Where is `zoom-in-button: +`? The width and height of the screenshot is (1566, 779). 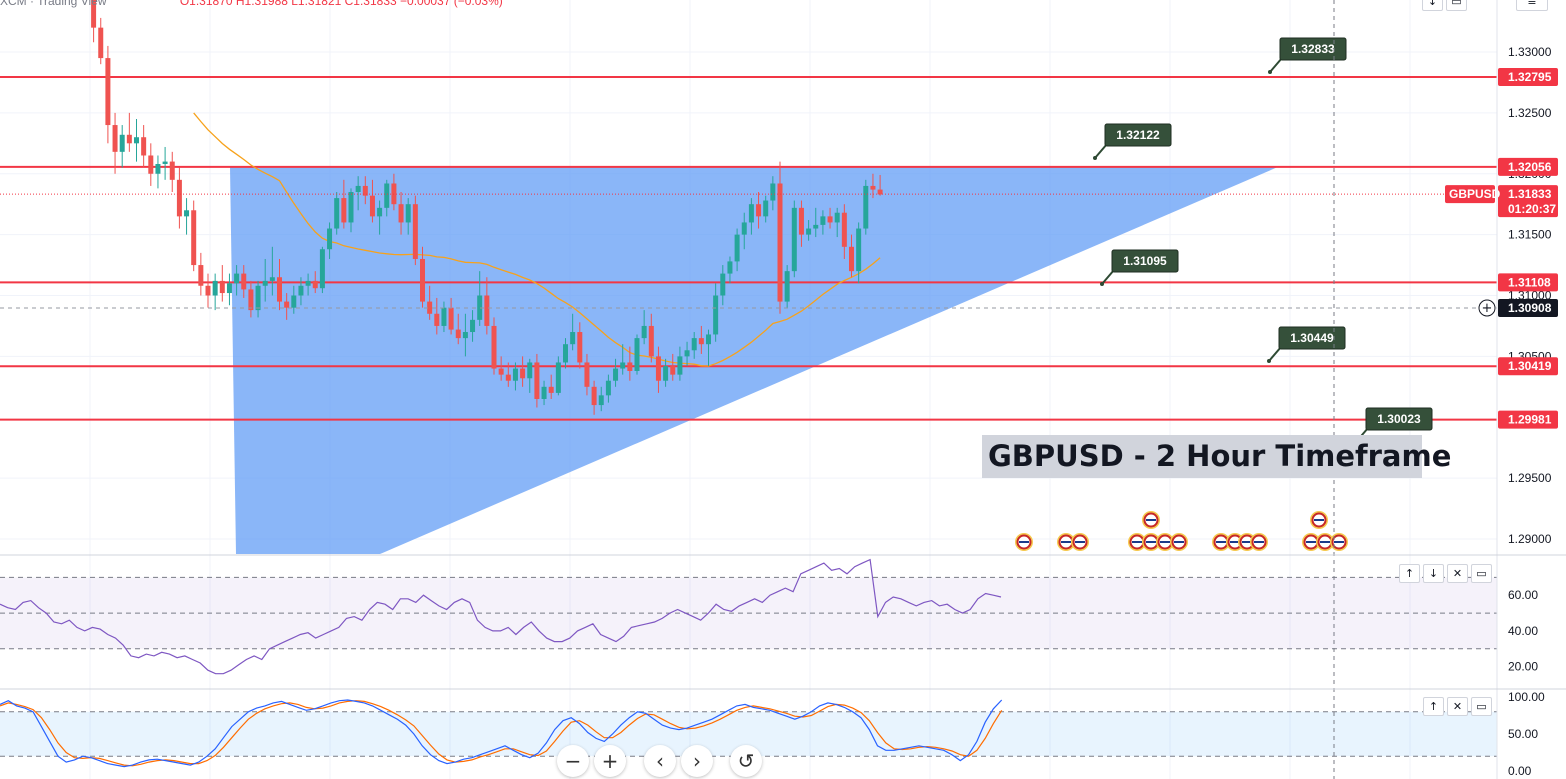 zoom-in-button: + is located at coordinates (610, 761).